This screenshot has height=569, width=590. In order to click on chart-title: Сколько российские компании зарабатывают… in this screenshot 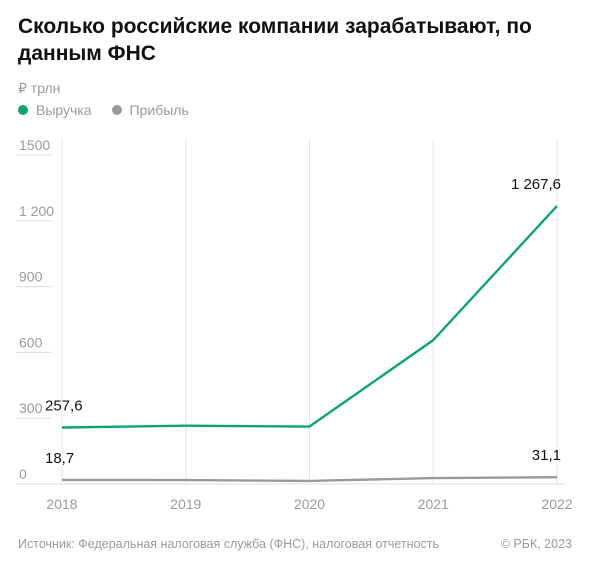, I will do `click(275, 40)`.